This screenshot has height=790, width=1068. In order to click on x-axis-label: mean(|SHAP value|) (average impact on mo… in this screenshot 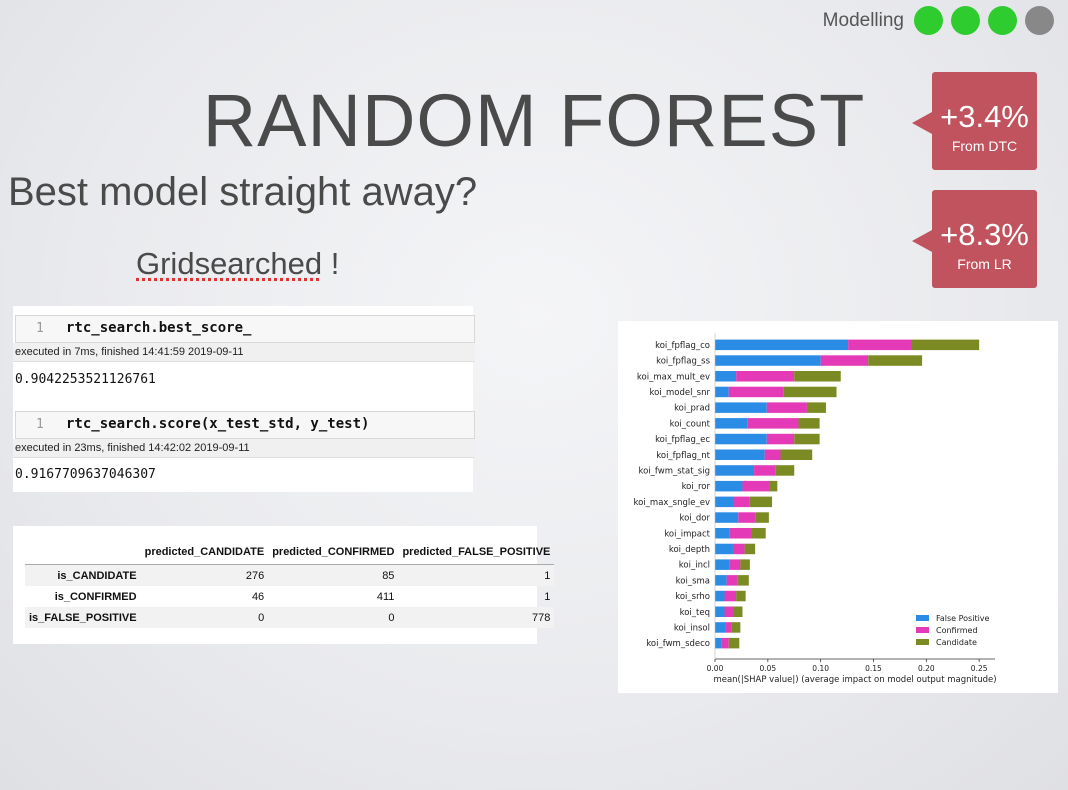, I will do `click(854, 680)`.